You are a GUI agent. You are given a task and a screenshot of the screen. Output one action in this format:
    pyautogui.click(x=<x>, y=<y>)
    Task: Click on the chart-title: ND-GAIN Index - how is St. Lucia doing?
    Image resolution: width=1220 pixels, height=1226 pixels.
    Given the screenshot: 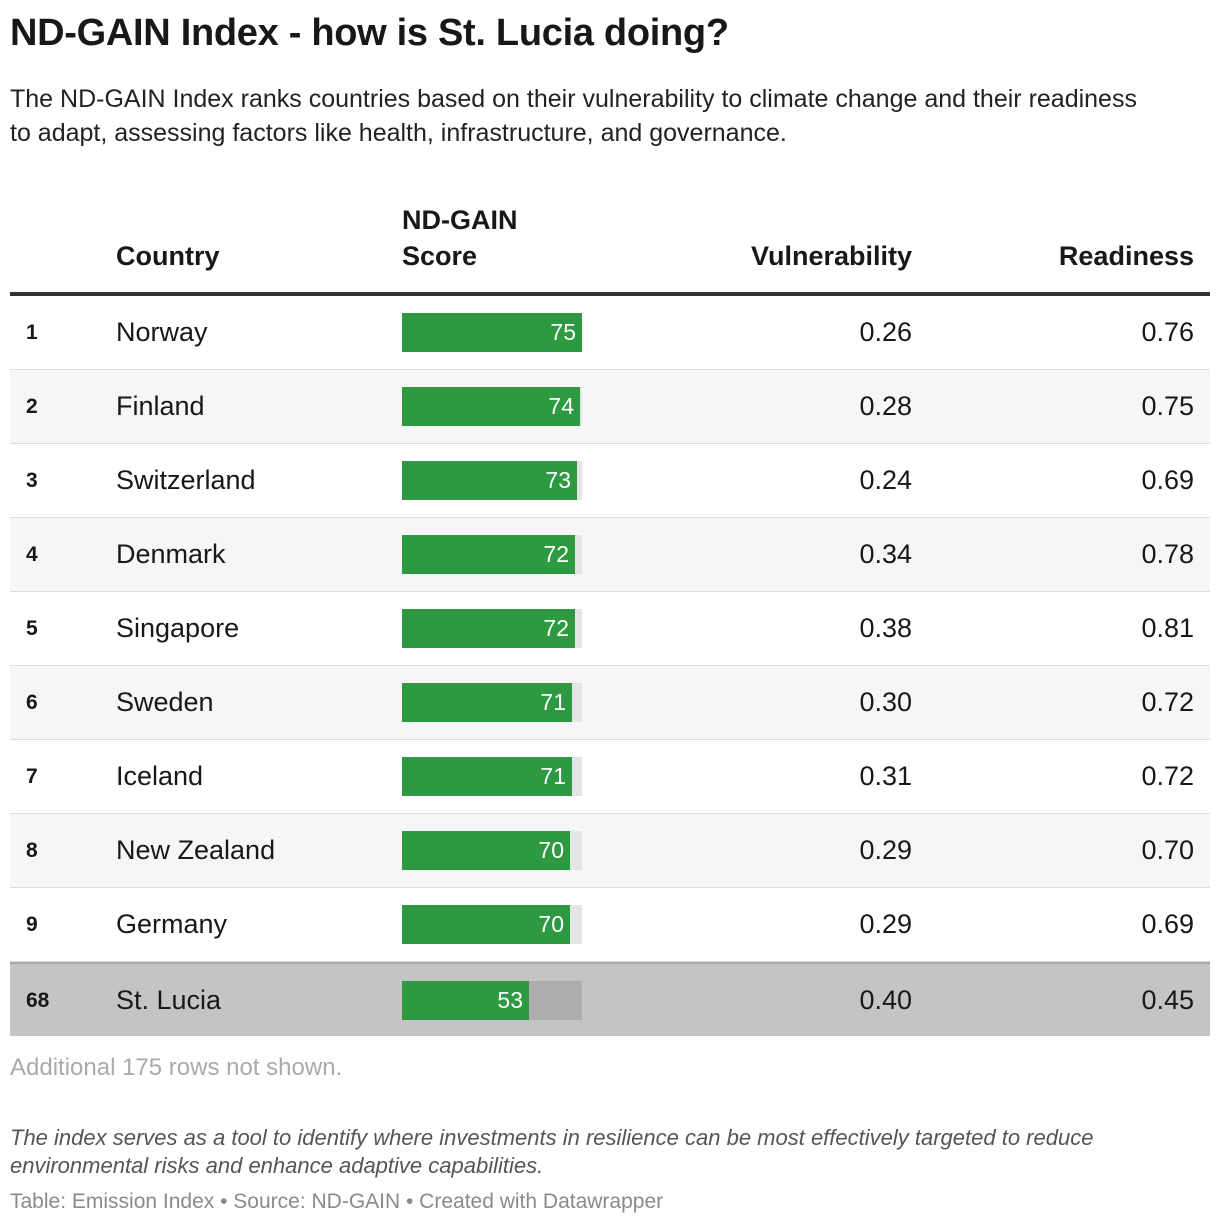 What is the action you would take?
    pyautogui.click(x=369, y=33)
    